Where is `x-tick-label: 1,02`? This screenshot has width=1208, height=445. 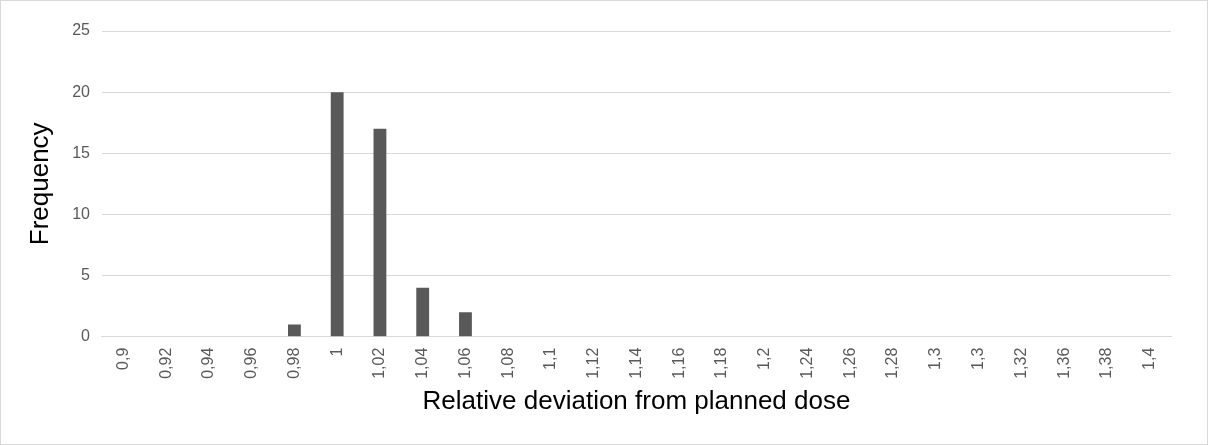 x-tick-label: 1,02 is located at coordinates (379, 363).